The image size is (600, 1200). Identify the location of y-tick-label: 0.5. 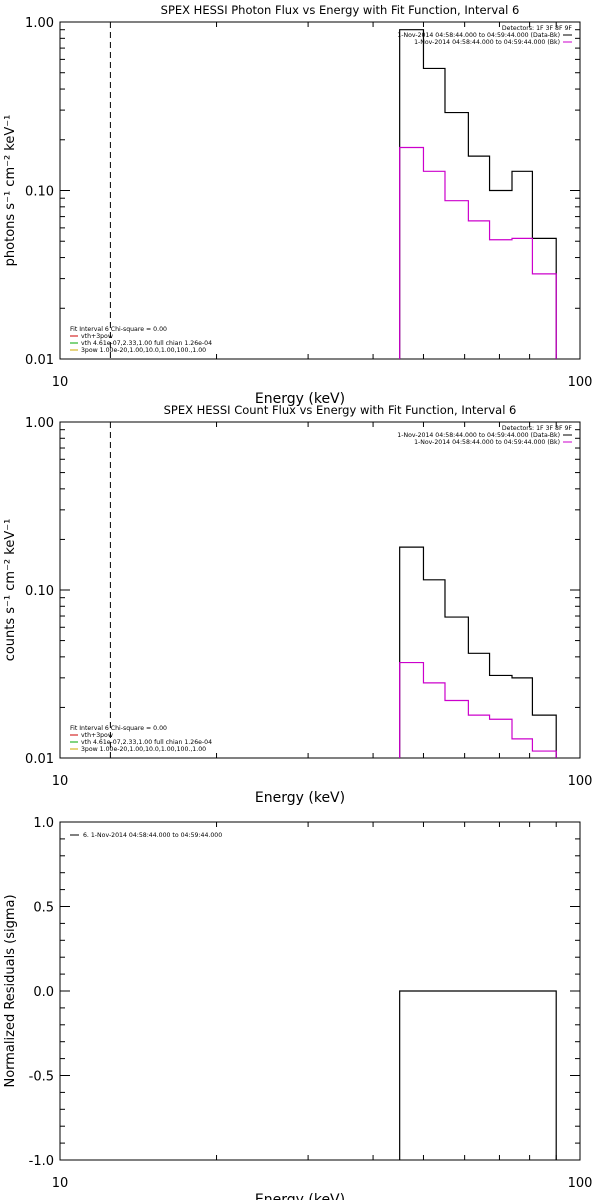
(43, 908).